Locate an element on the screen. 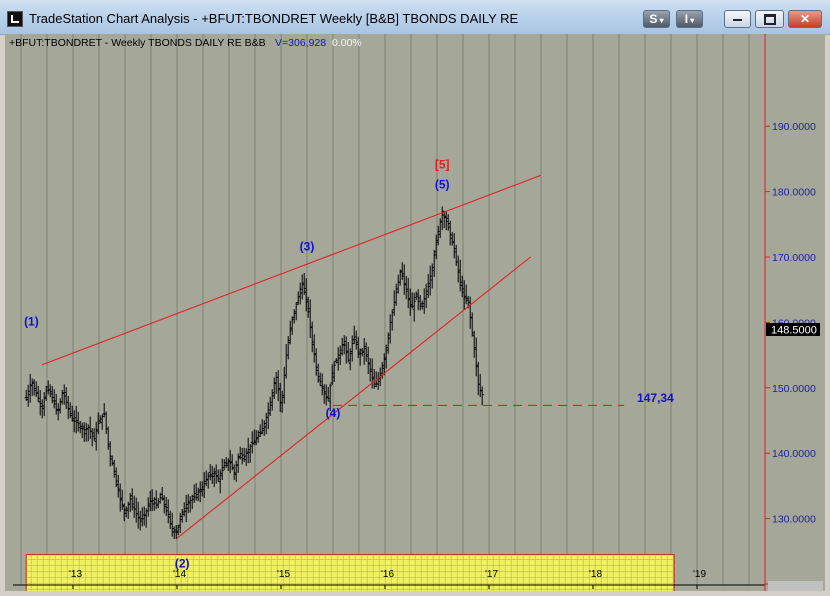 This screenshot has width=830, height=596. x-axis-ticks: '13 '14 '15 '16 '17 '18 '19 is located at coordinates (387, 579).